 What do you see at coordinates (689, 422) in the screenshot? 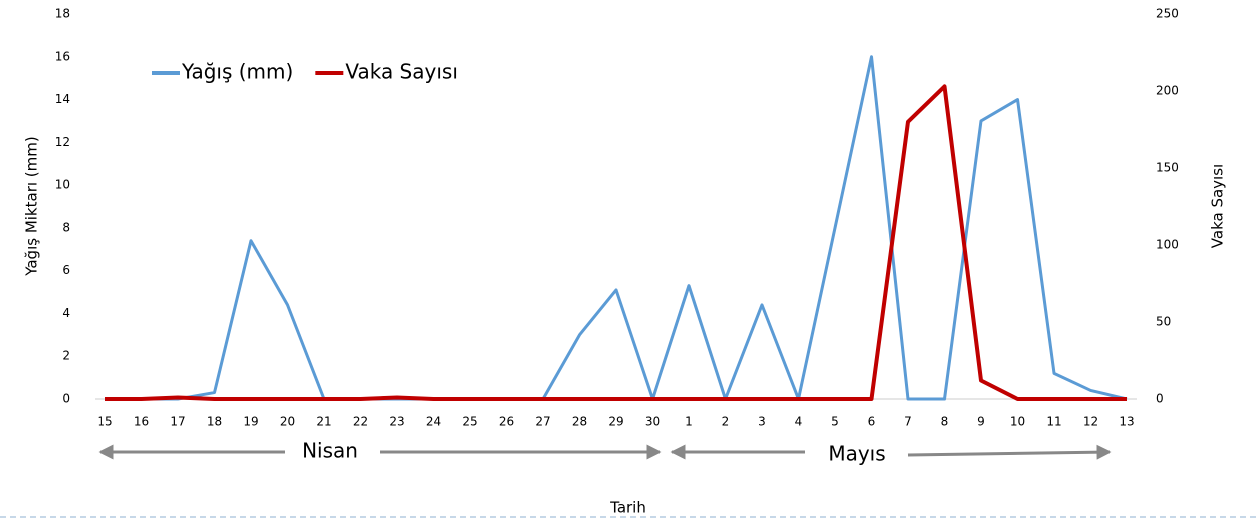
I see `x-tick-label: 1` at bounding box center [689, 422].